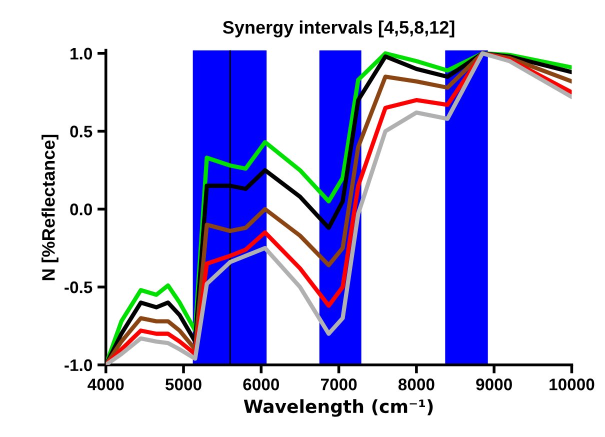  I want to click on y-axis-title: N [%Reflectance], so click(50, 207).